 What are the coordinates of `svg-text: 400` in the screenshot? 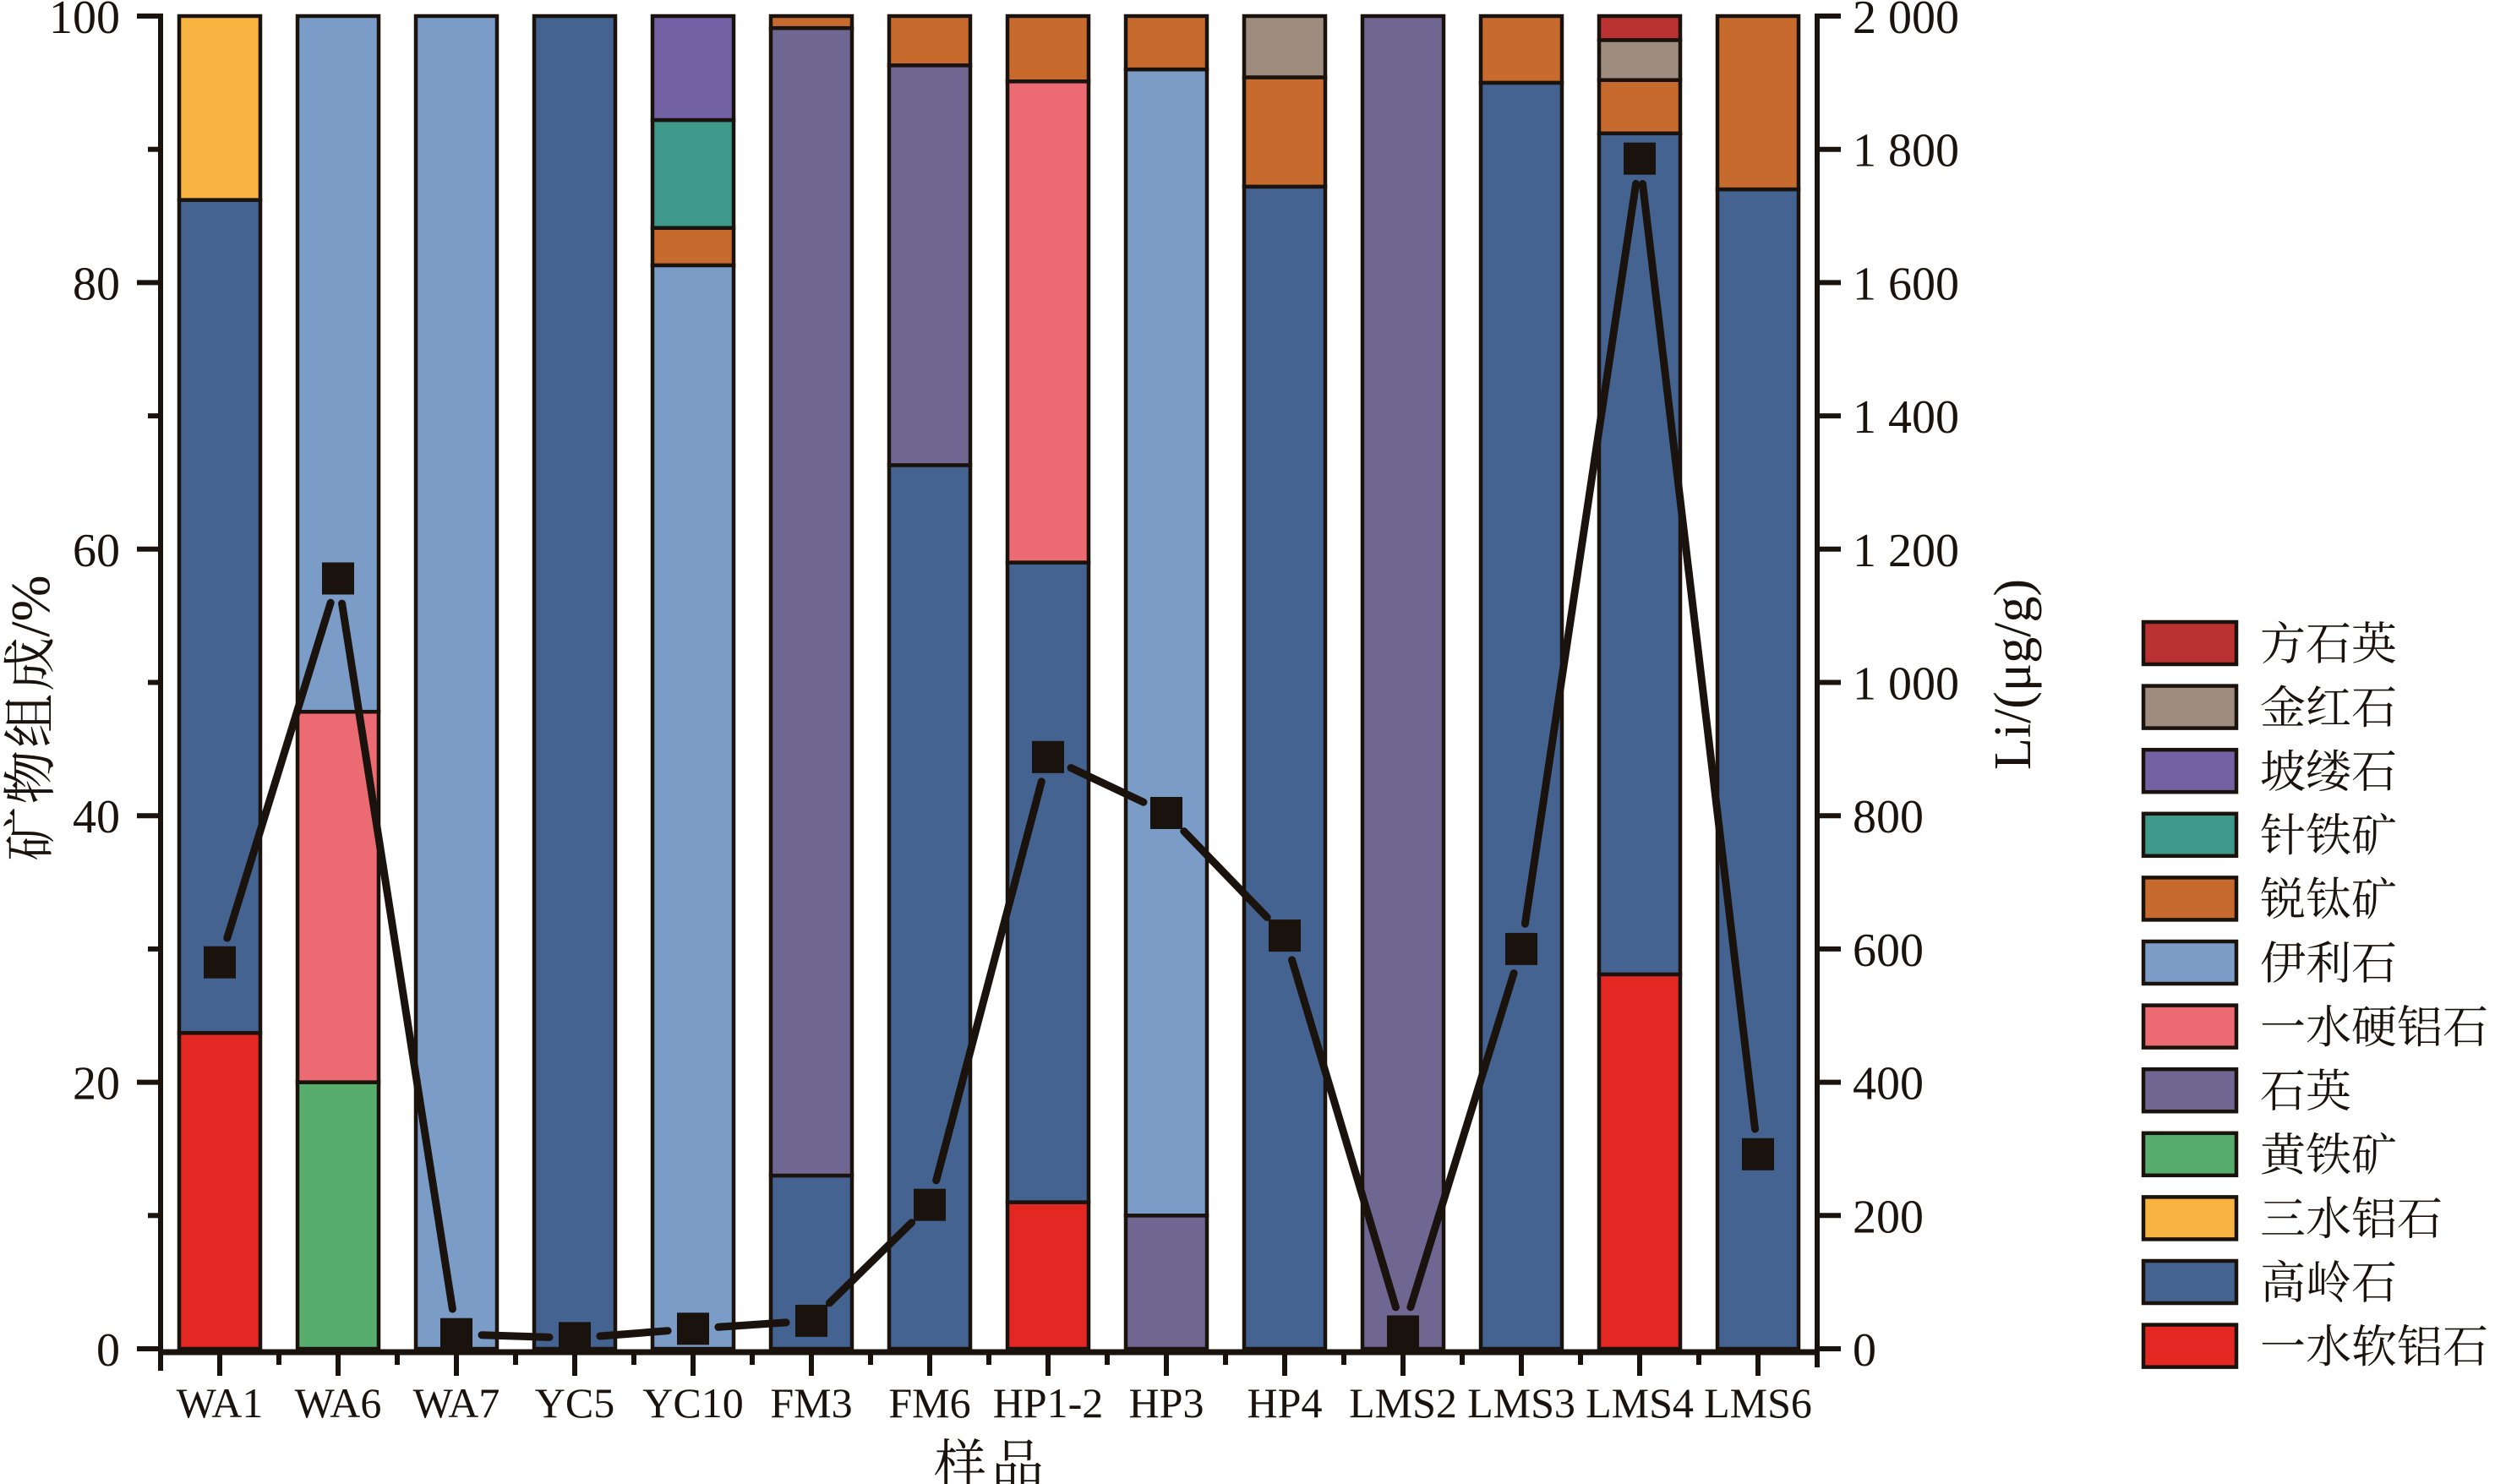 It's located at (1888, 1084).